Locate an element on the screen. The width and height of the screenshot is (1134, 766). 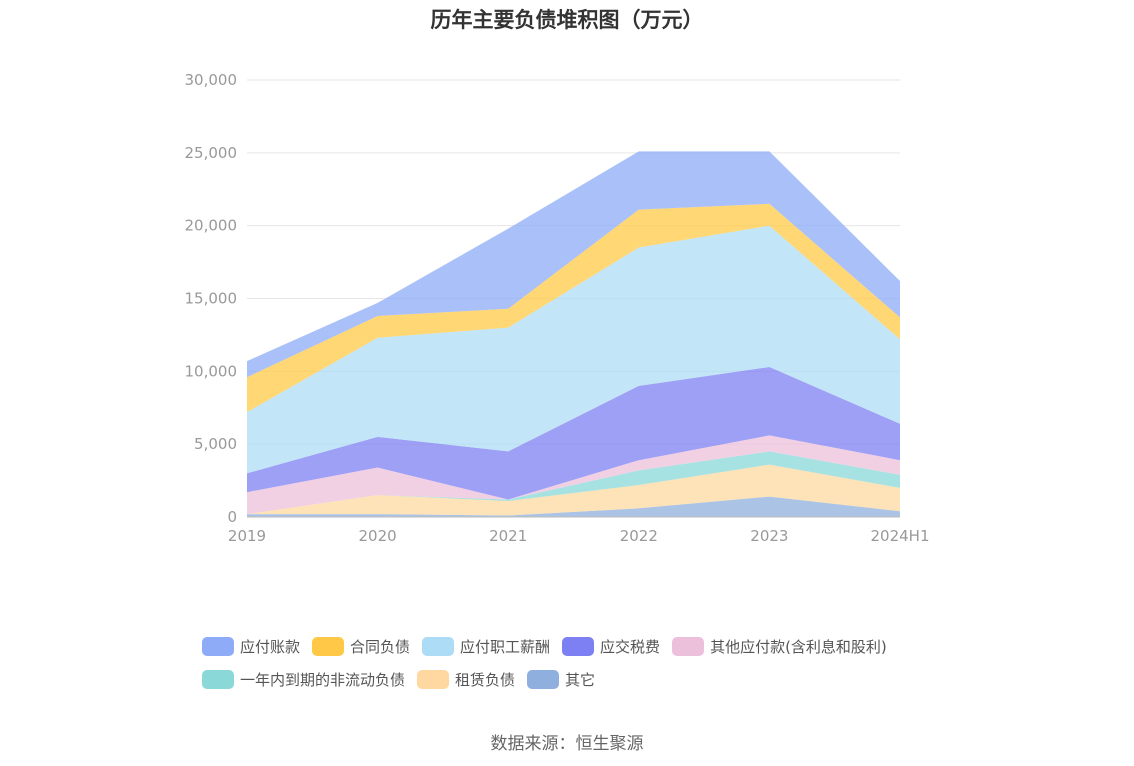
legend-label: 合同负债 is located at coordinates (380, 647).